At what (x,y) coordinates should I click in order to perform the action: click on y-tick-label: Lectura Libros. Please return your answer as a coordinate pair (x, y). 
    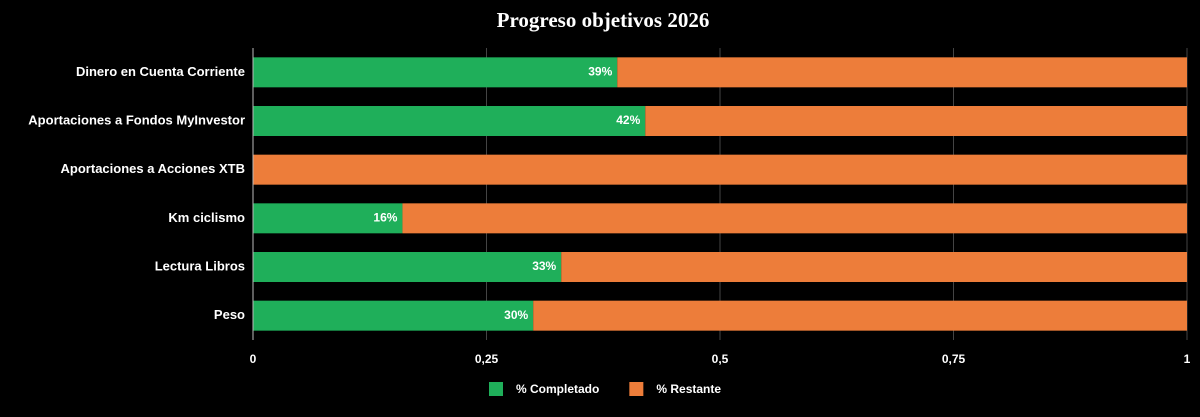
    Looking at the image, I should click on (200, 265).